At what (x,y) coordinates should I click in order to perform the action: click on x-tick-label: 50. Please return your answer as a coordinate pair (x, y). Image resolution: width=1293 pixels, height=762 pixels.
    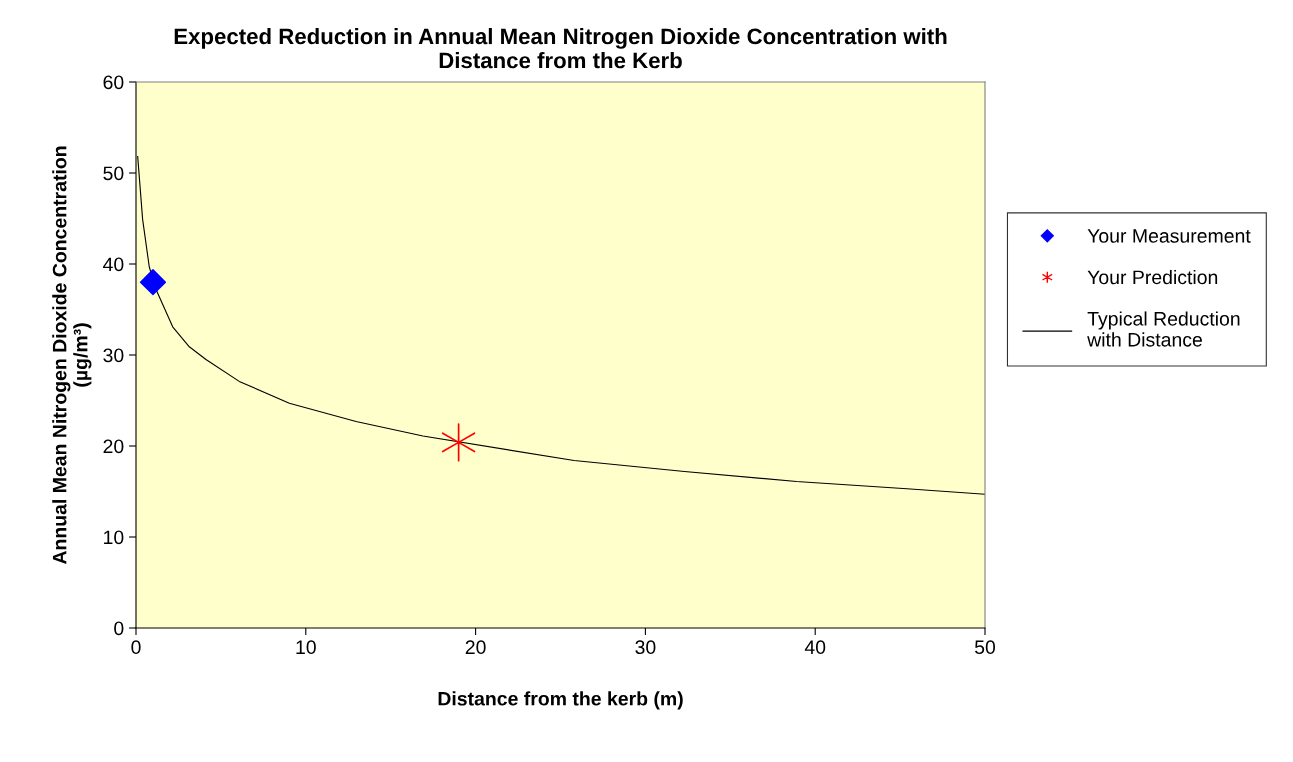
    Looking at the image, I should click on (985, 647).